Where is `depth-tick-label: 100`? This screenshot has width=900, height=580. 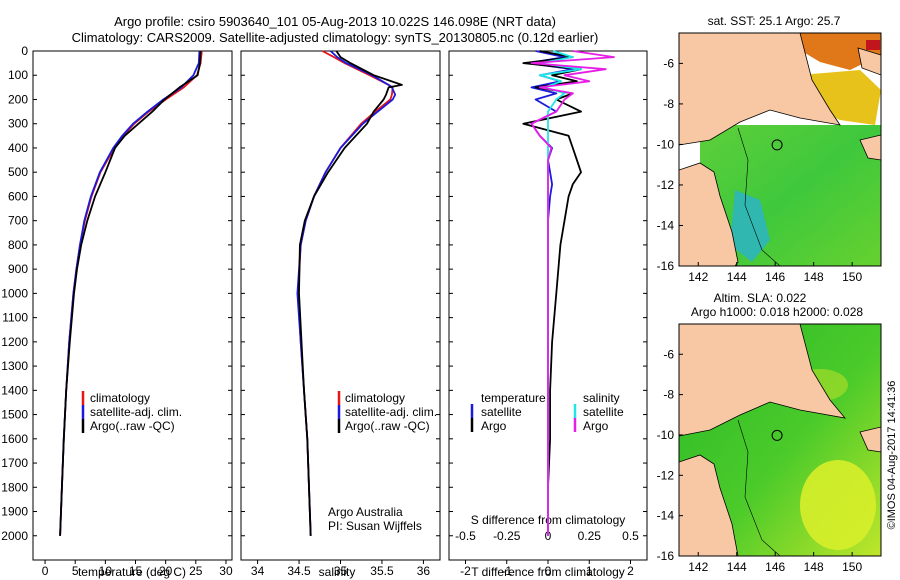
depth-tick-label: 100 is located at coordinates (18, 75).